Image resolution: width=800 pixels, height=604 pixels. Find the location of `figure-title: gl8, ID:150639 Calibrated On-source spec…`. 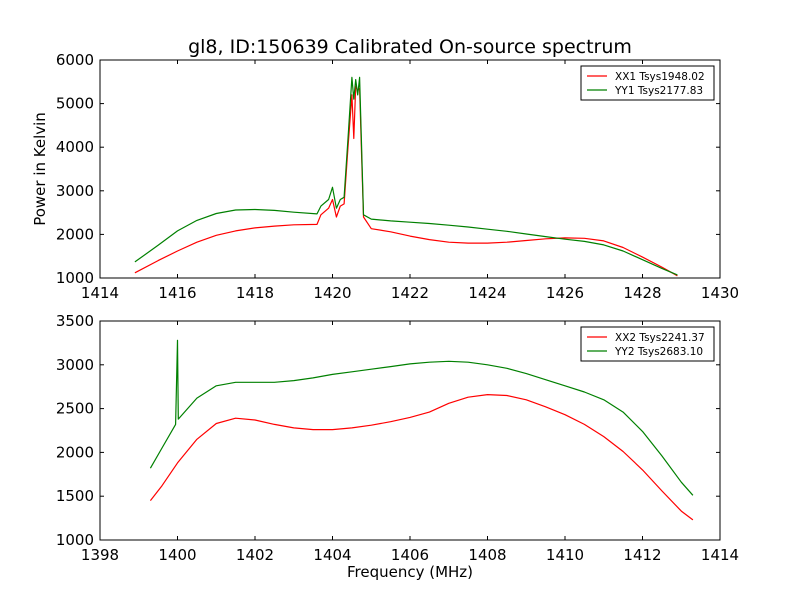

figure-title: gl8, ID:150639 Calibrated On-source spec… is located at coordinates (410, 47).